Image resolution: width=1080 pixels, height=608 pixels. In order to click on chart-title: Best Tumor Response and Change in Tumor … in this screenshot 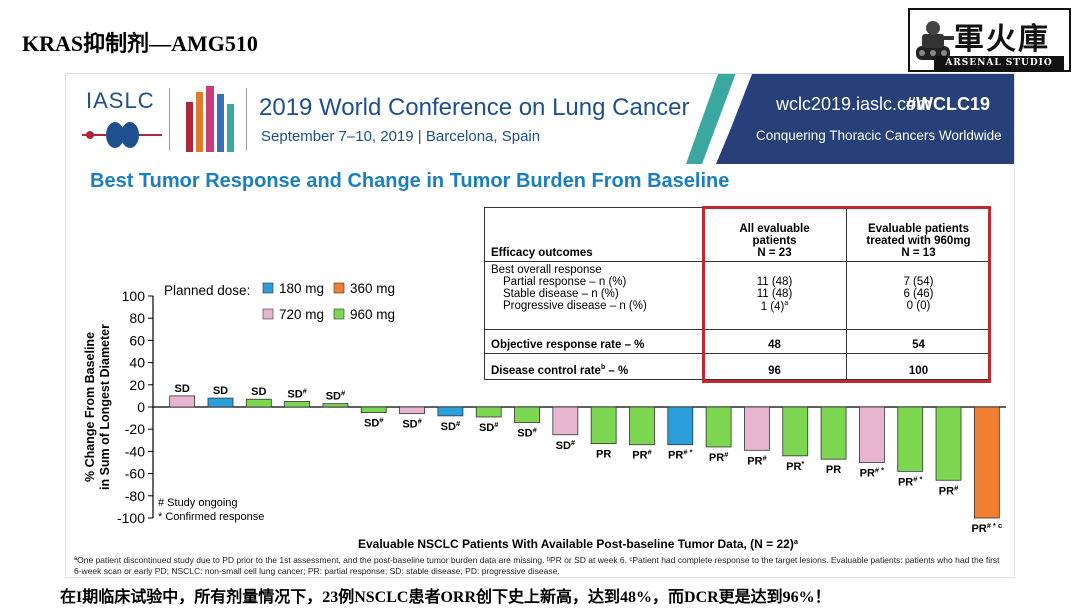, I will do `click(410, 181)`.